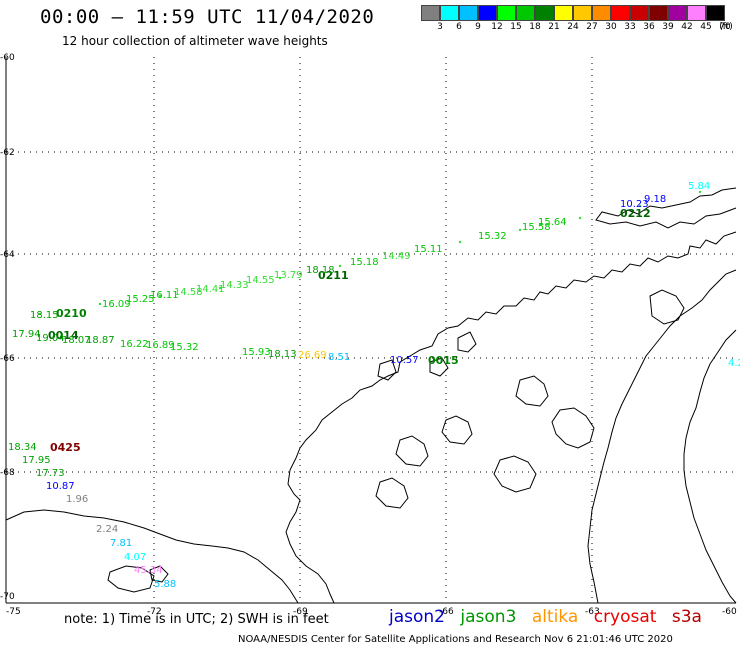 This screenshot has width=740, height=650. Describe the element at coordinates (478, 27) in the screenshot. I see `scale-label: 9` at that location.